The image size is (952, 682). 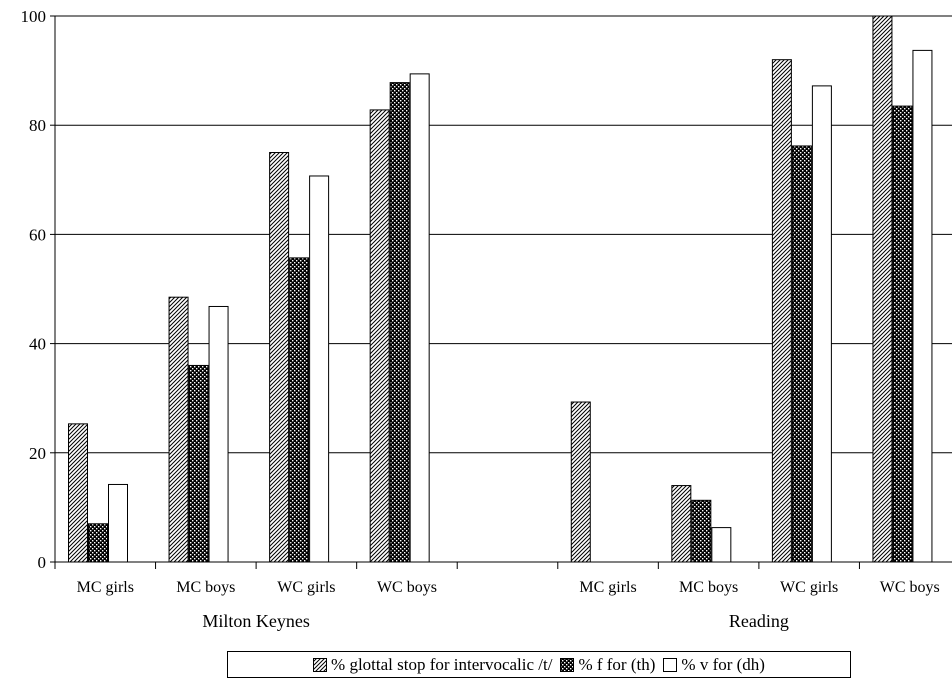 What do you see at coordinates (320, 664) in the screenshot?
I see `legend-swatch-hatch` at bounding box center [320, 664].